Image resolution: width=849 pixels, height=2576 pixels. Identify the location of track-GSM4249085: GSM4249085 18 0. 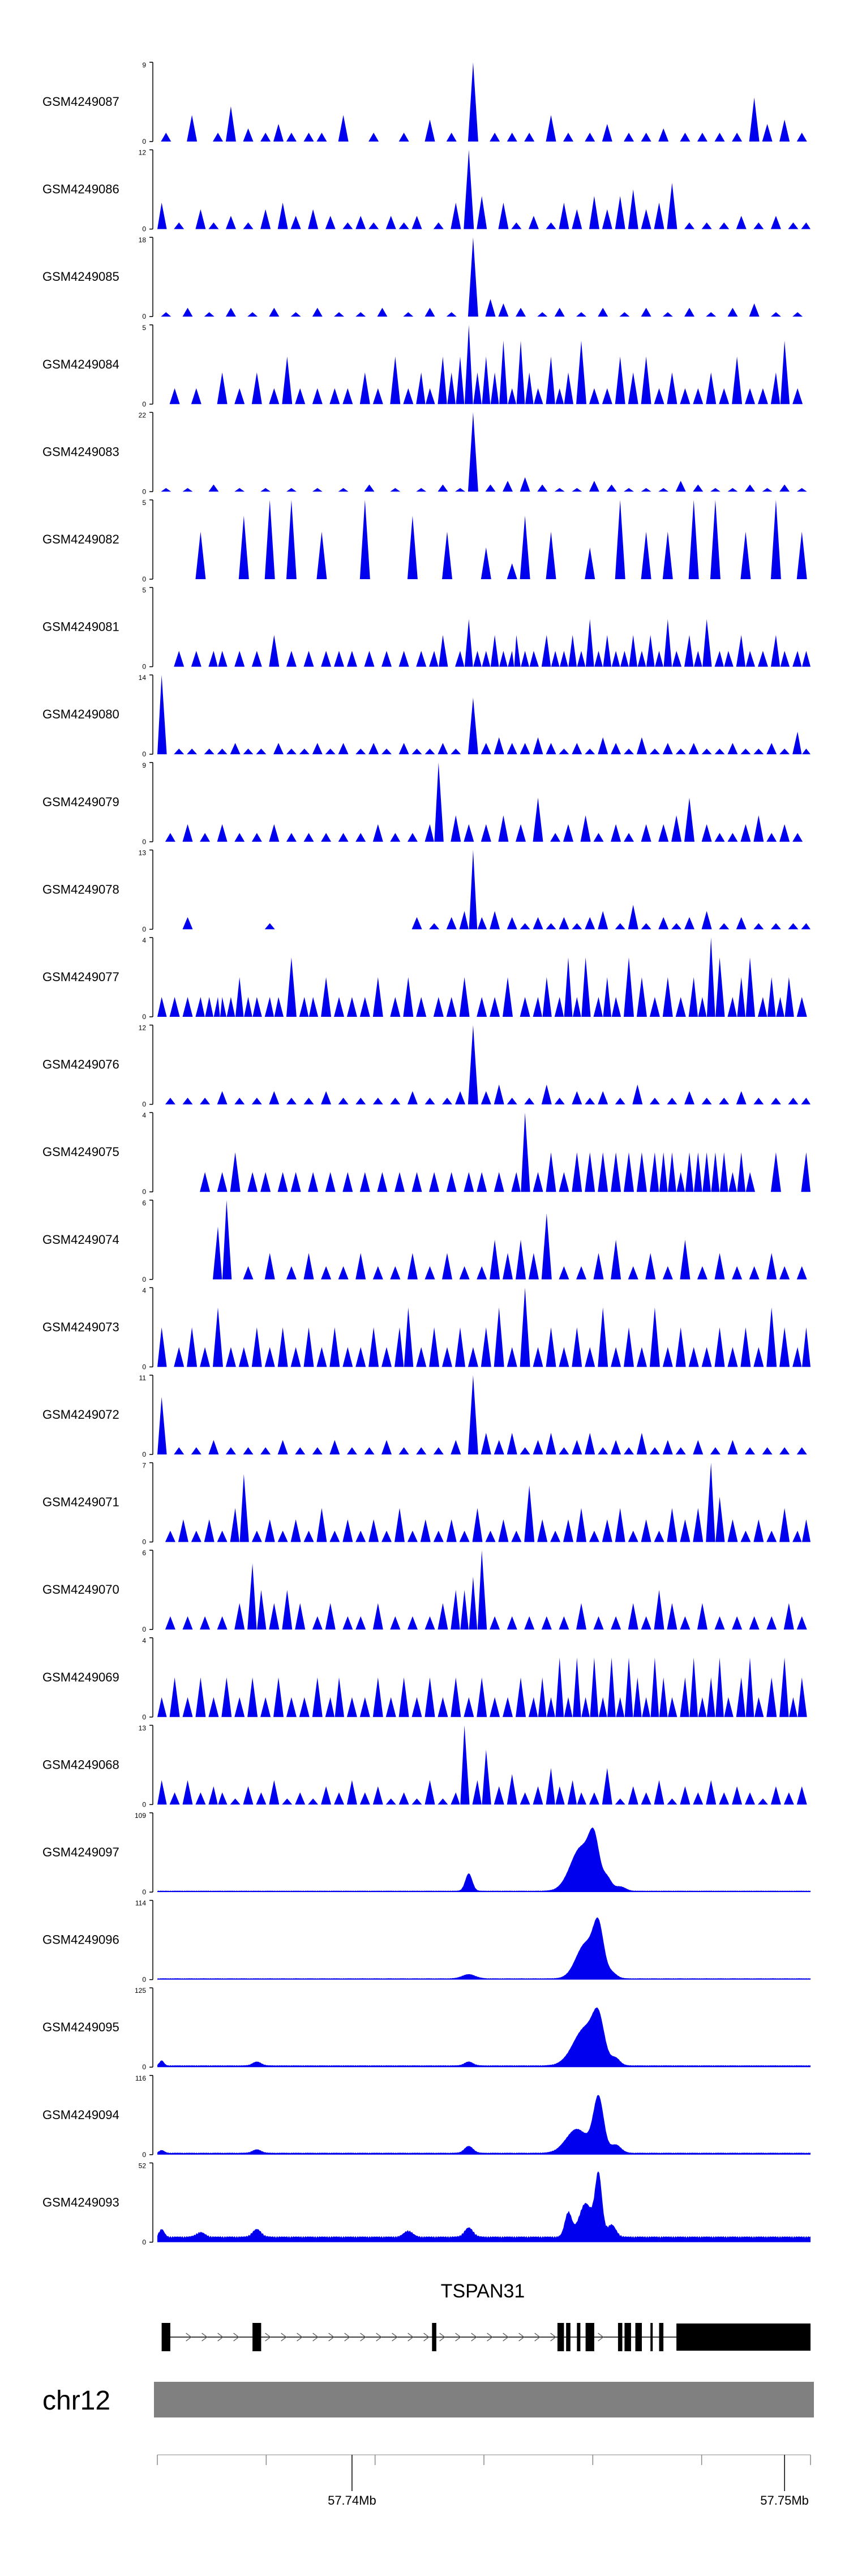
(422, 278).